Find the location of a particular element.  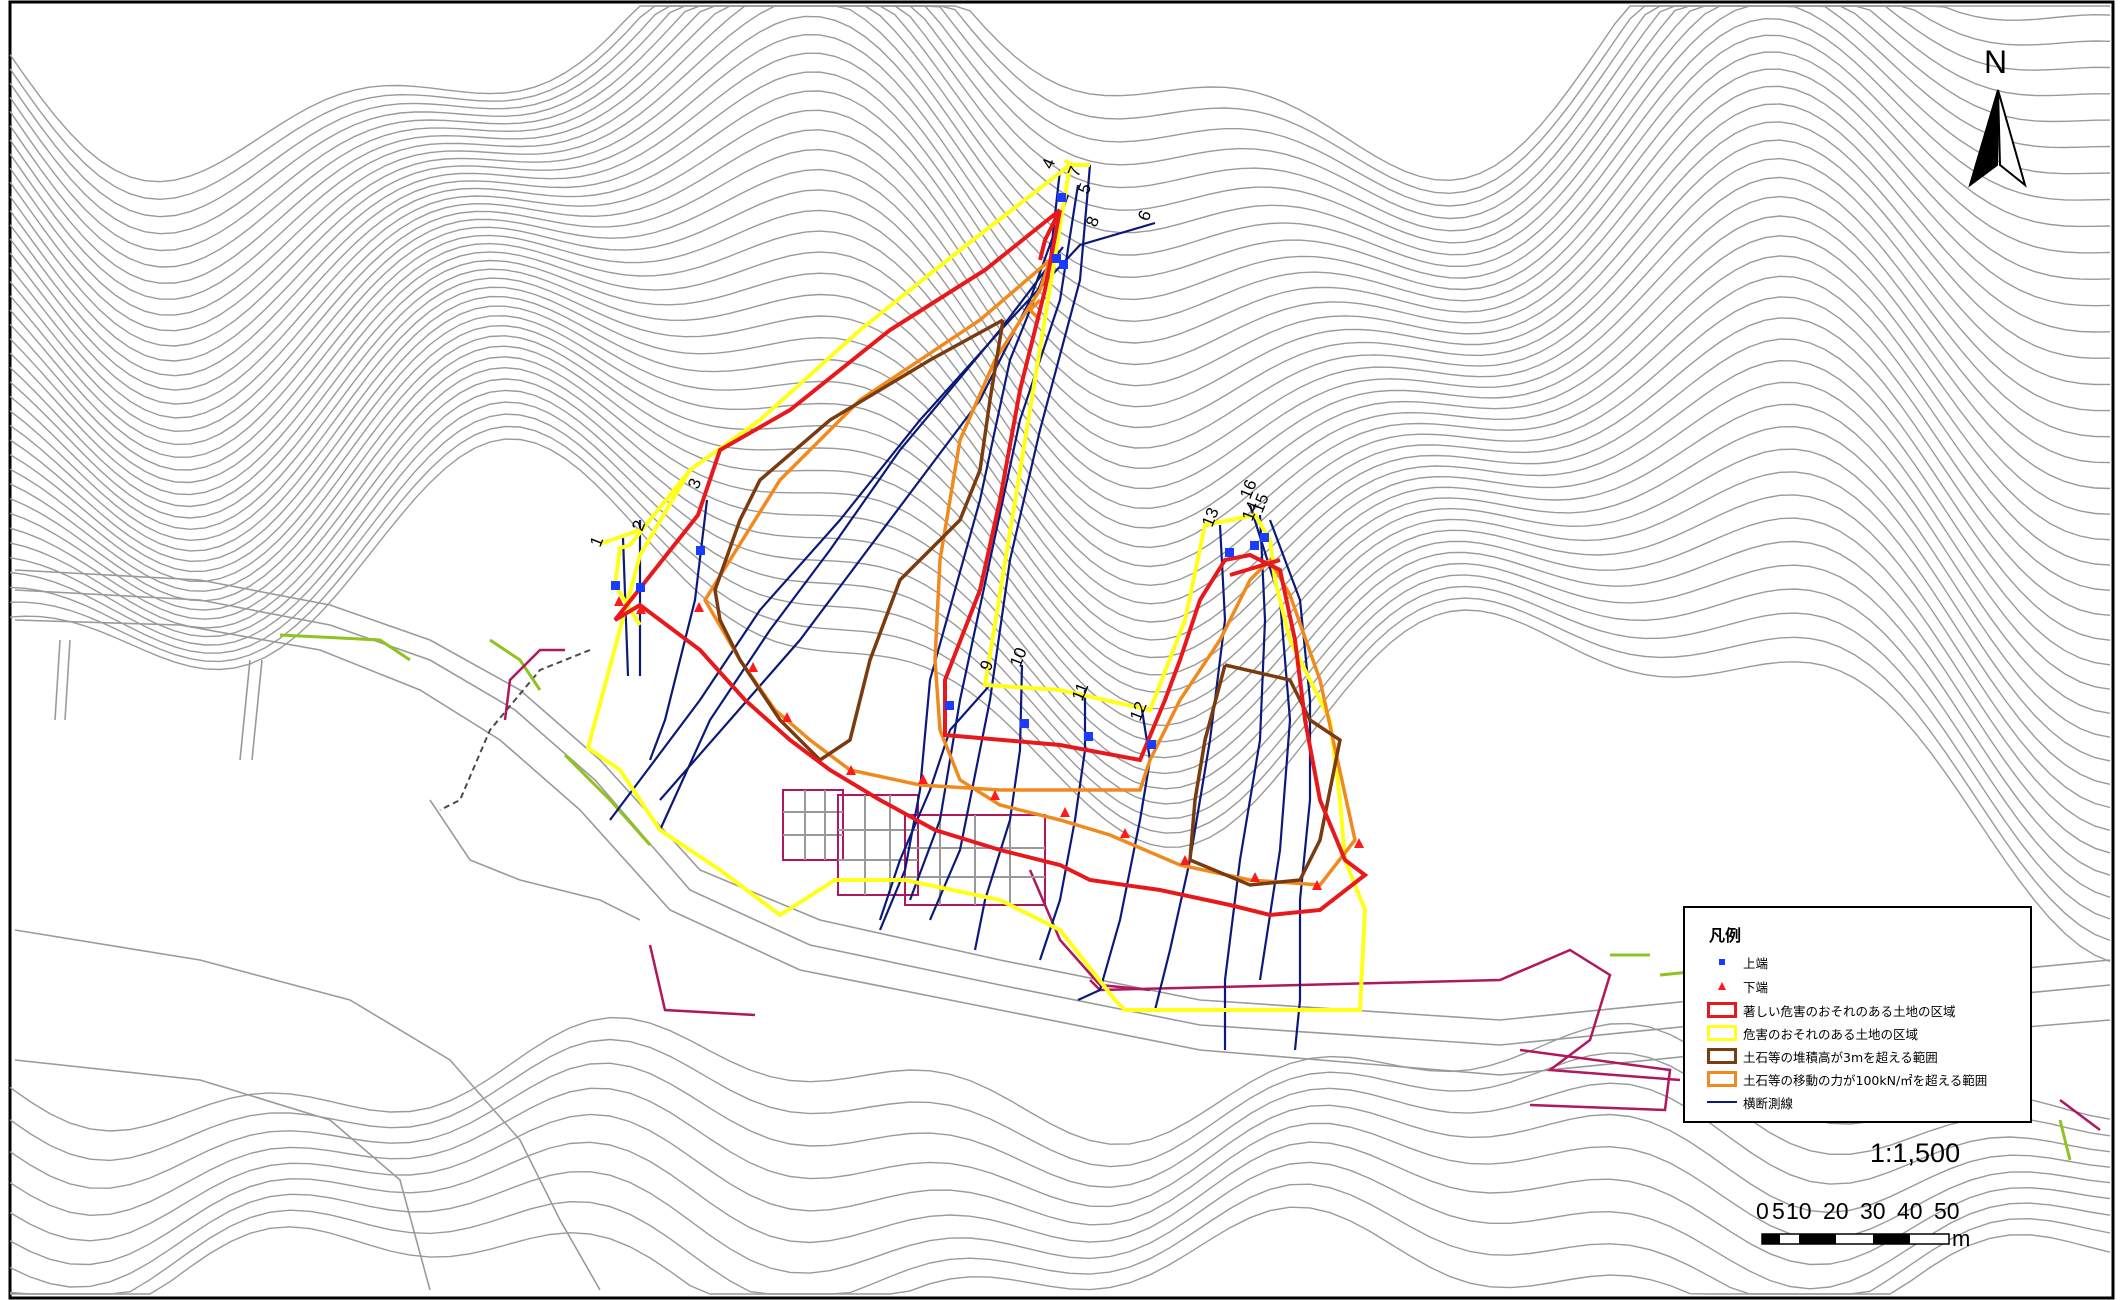

scale-tick-label: 5 is located at coordinates (1778, 1211).